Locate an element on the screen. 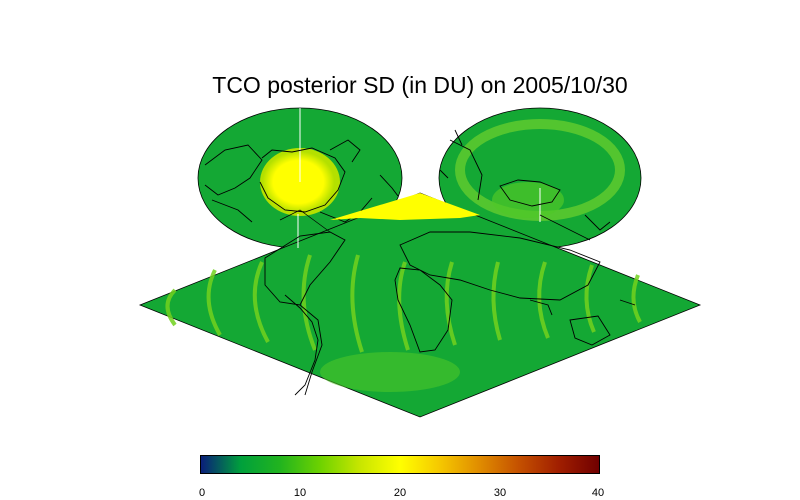 This screenshot has width=800, height=500. colorbar is located at coordinates (400, 464).